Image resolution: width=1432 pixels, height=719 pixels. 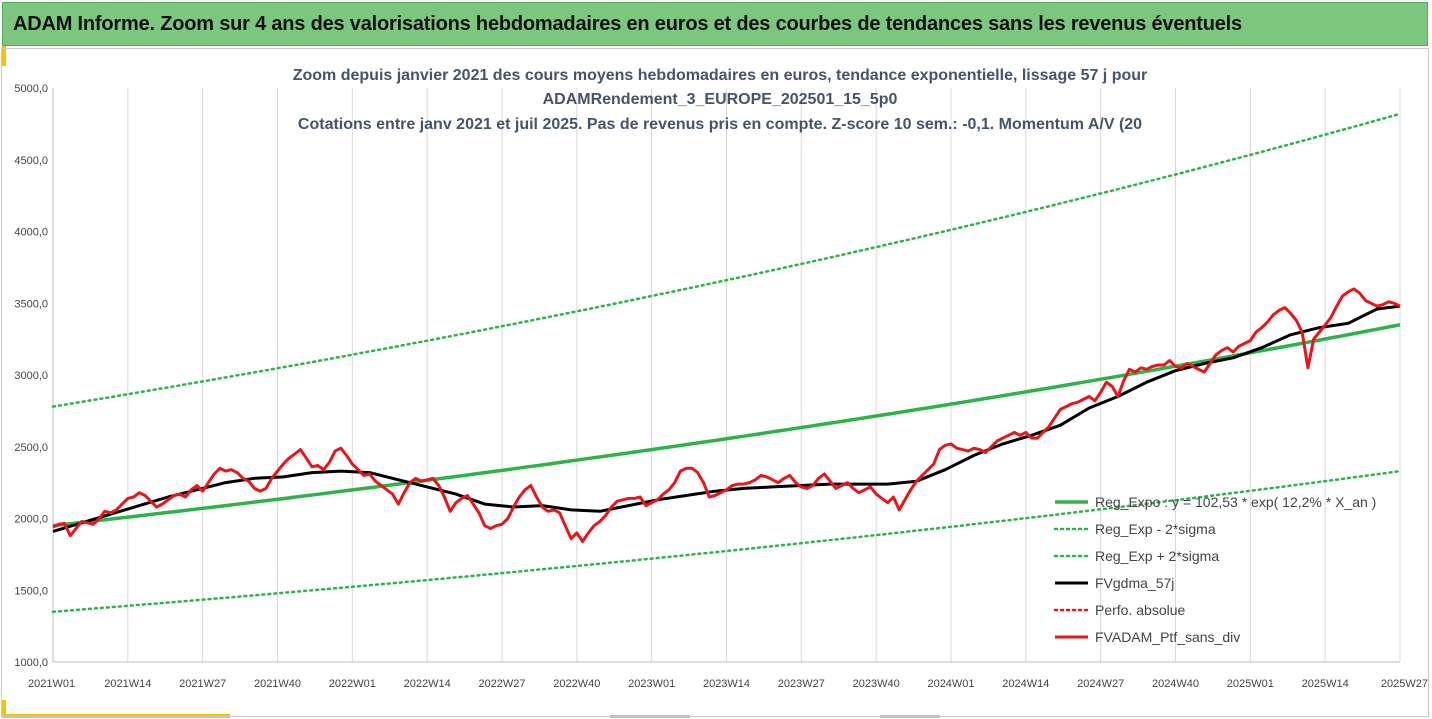 What do you see at coordinates (1175, 684) in the screenshot?
I see `x-tick-label: 2024W40` at bounding box center [1175, 684].